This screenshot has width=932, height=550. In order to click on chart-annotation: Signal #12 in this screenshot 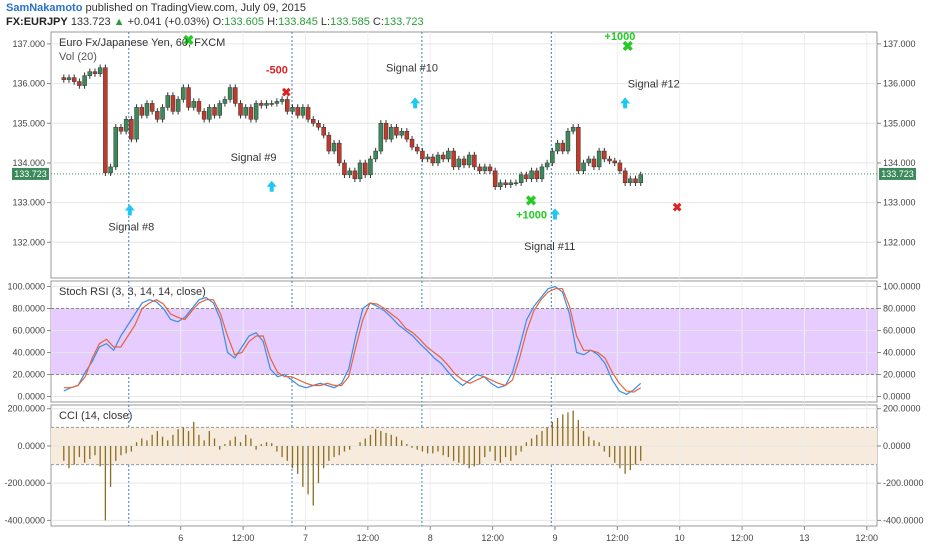, I will do `click(654, 85)`.